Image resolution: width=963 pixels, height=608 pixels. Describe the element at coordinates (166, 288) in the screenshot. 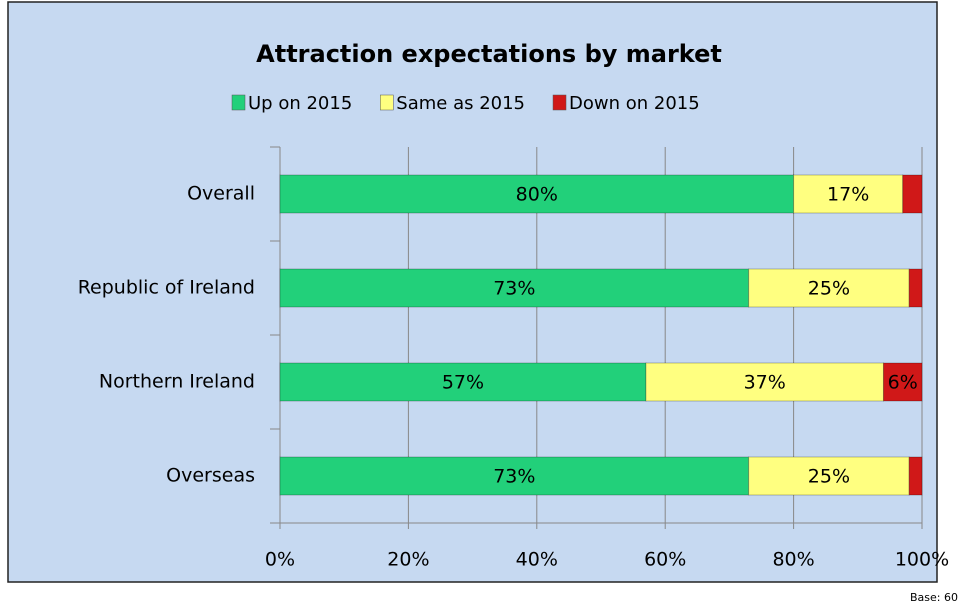

I see `y-tick-label: Republic of Ireland` at that location.